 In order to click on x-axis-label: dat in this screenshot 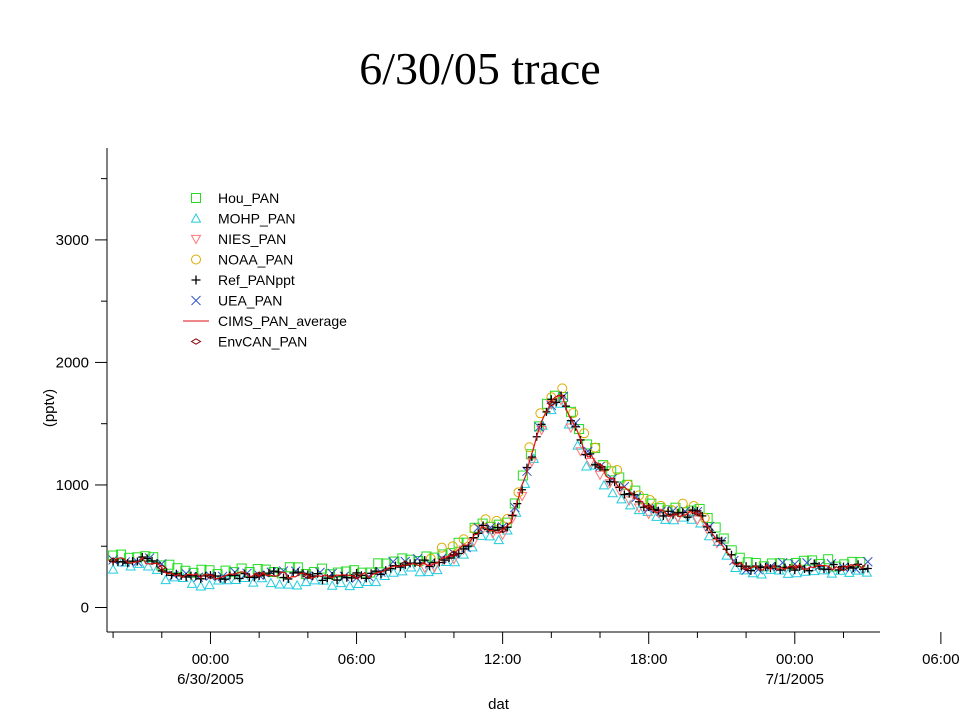, I will do `click(499, 704)`.